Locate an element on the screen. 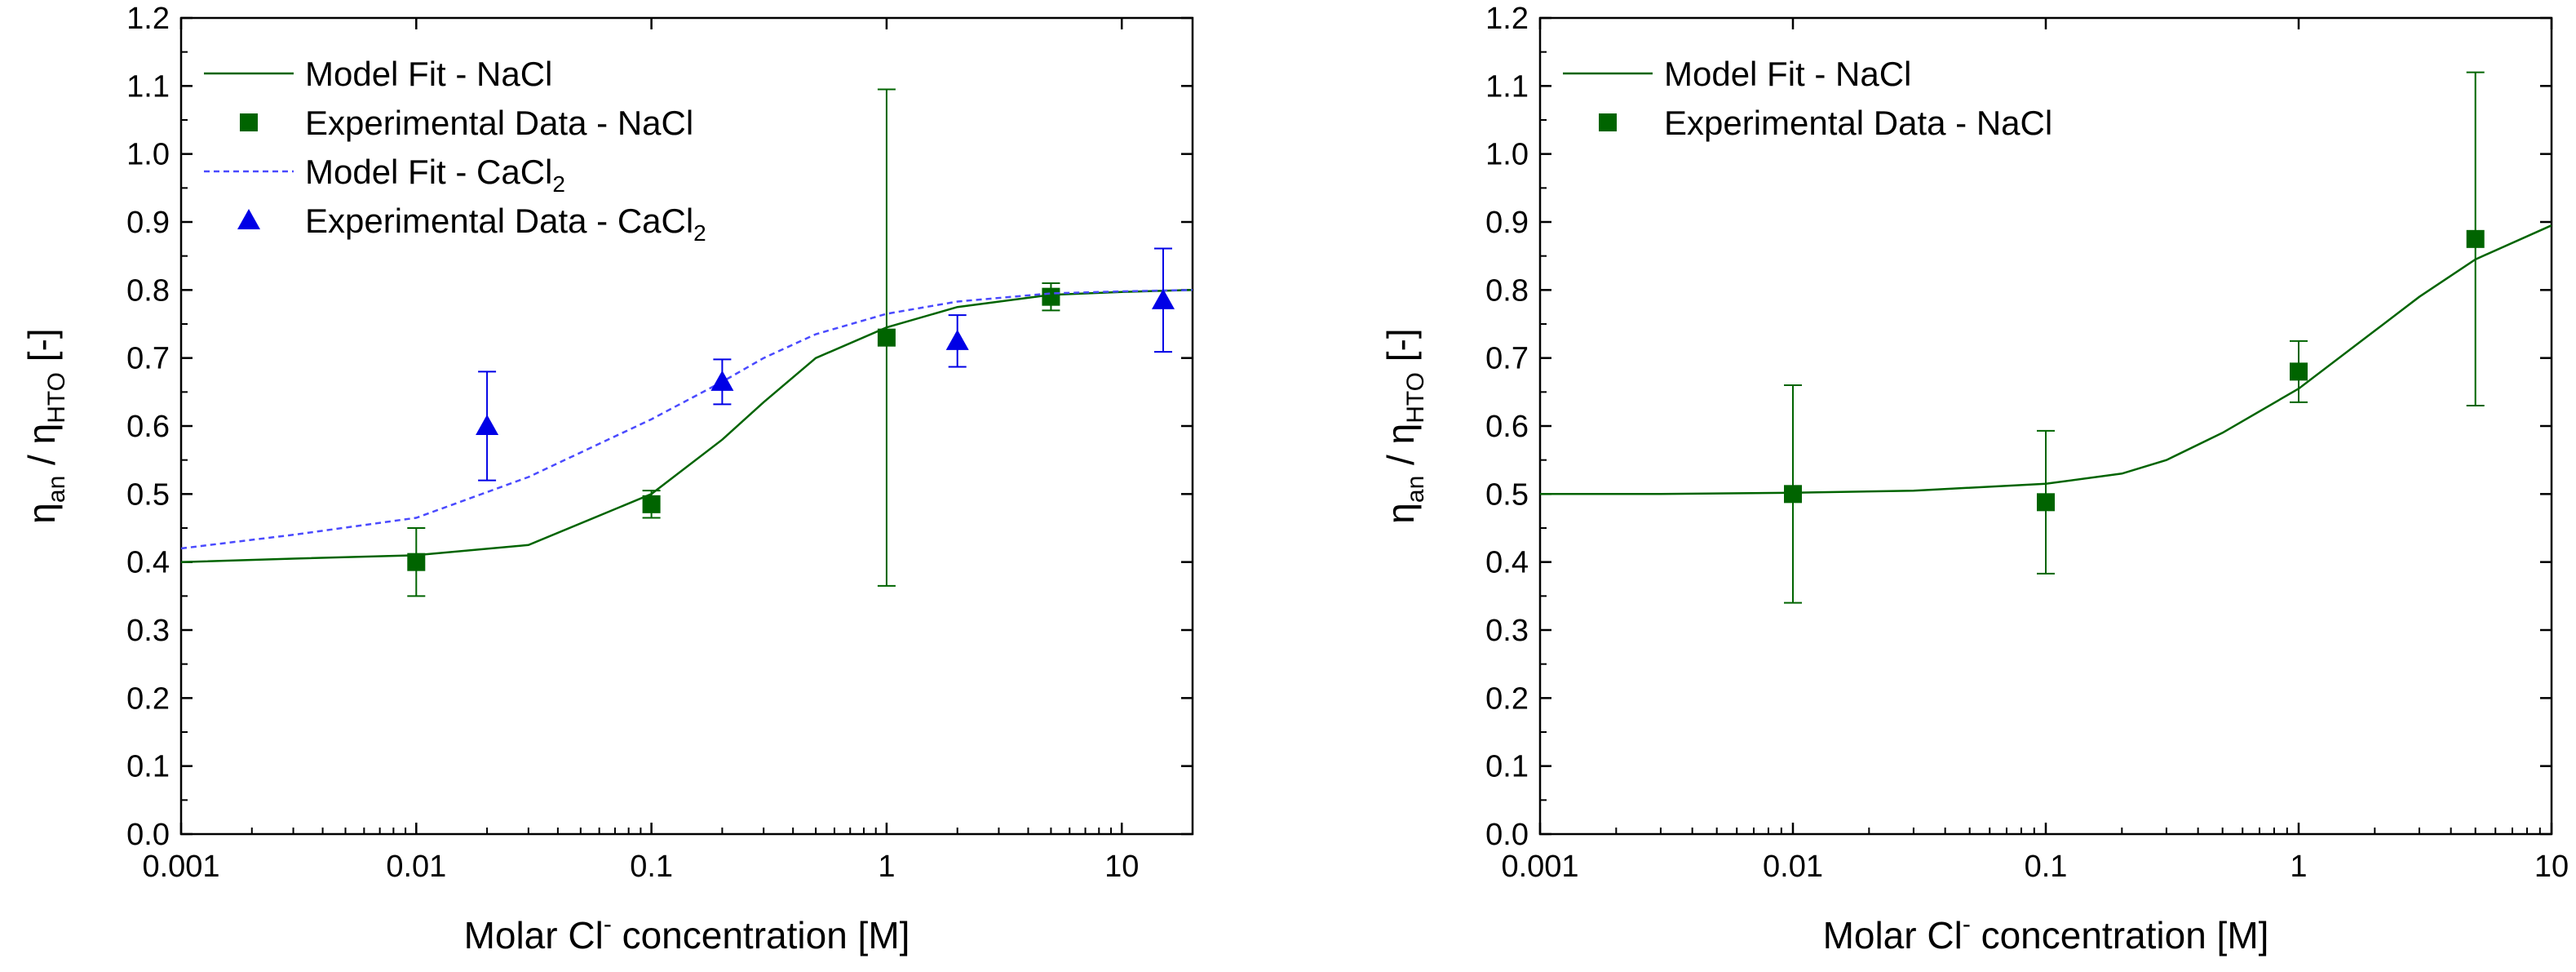 The image size is (2576, 972). legend-label: Model Fit - CaCl2 is located at coordinates (435, 175).